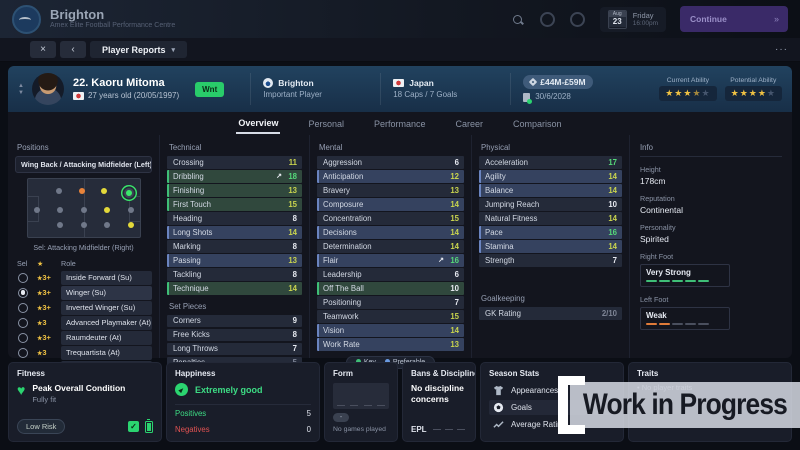 This screenshot has width=800, height=450. What do you see at coordinates (361, 402) in the screenshot?
I see `form-card: Form - No games played` at bounding box center [361, 402].